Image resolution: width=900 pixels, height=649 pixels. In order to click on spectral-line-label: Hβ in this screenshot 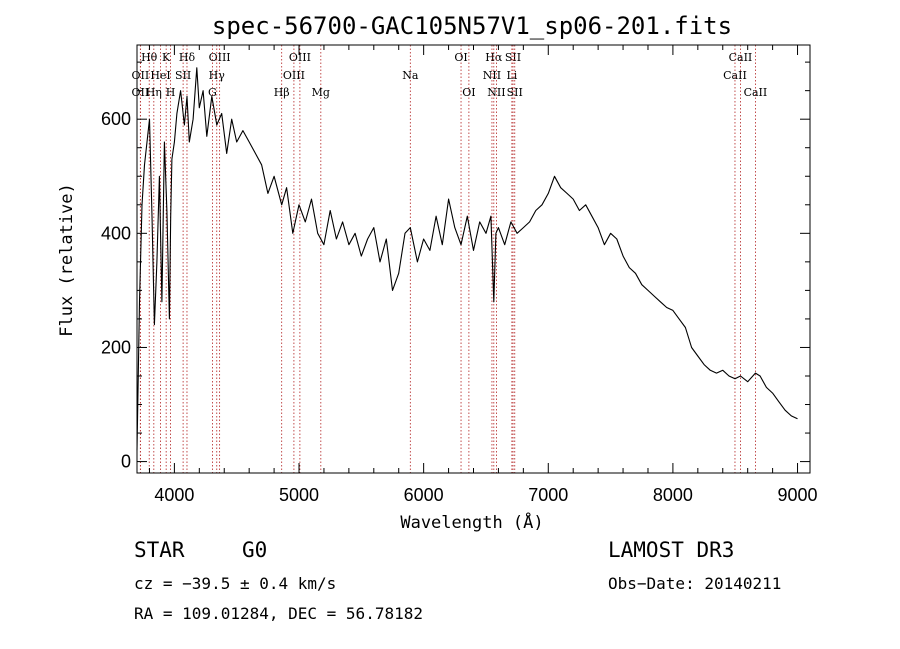, I will do `click(282, 92)`.